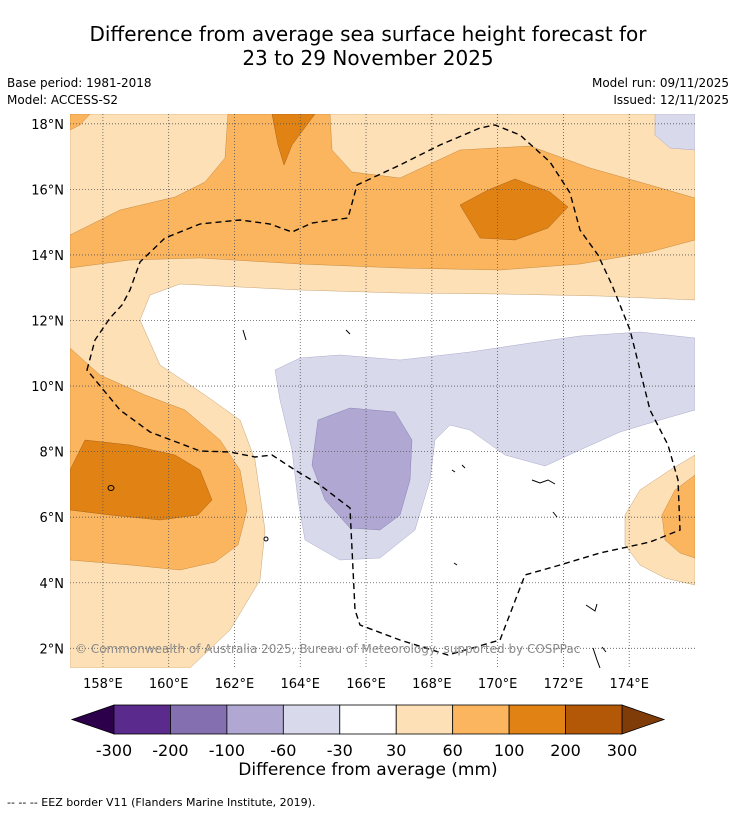 Image resolution: width=736 pixels, height=816 pixels. What do you see at coordinates (79, 83) in the screenshot?
I see `base-period: Base period: 1981-2018` at bounding box center [79, 83].